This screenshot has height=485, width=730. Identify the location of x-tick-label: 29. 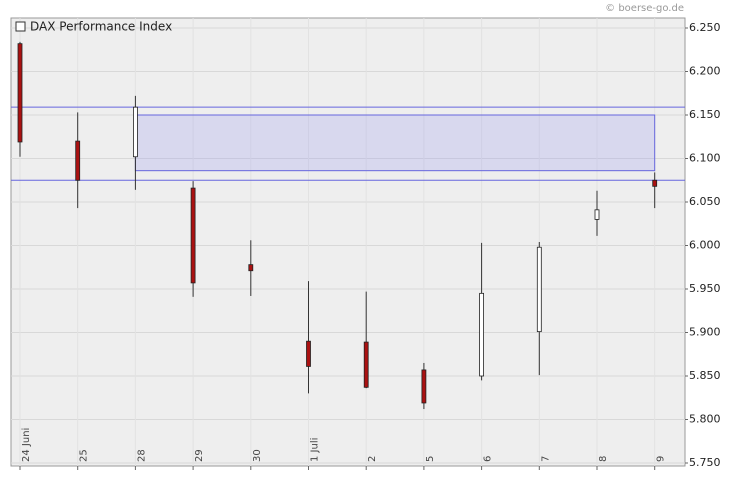
(199, 455).